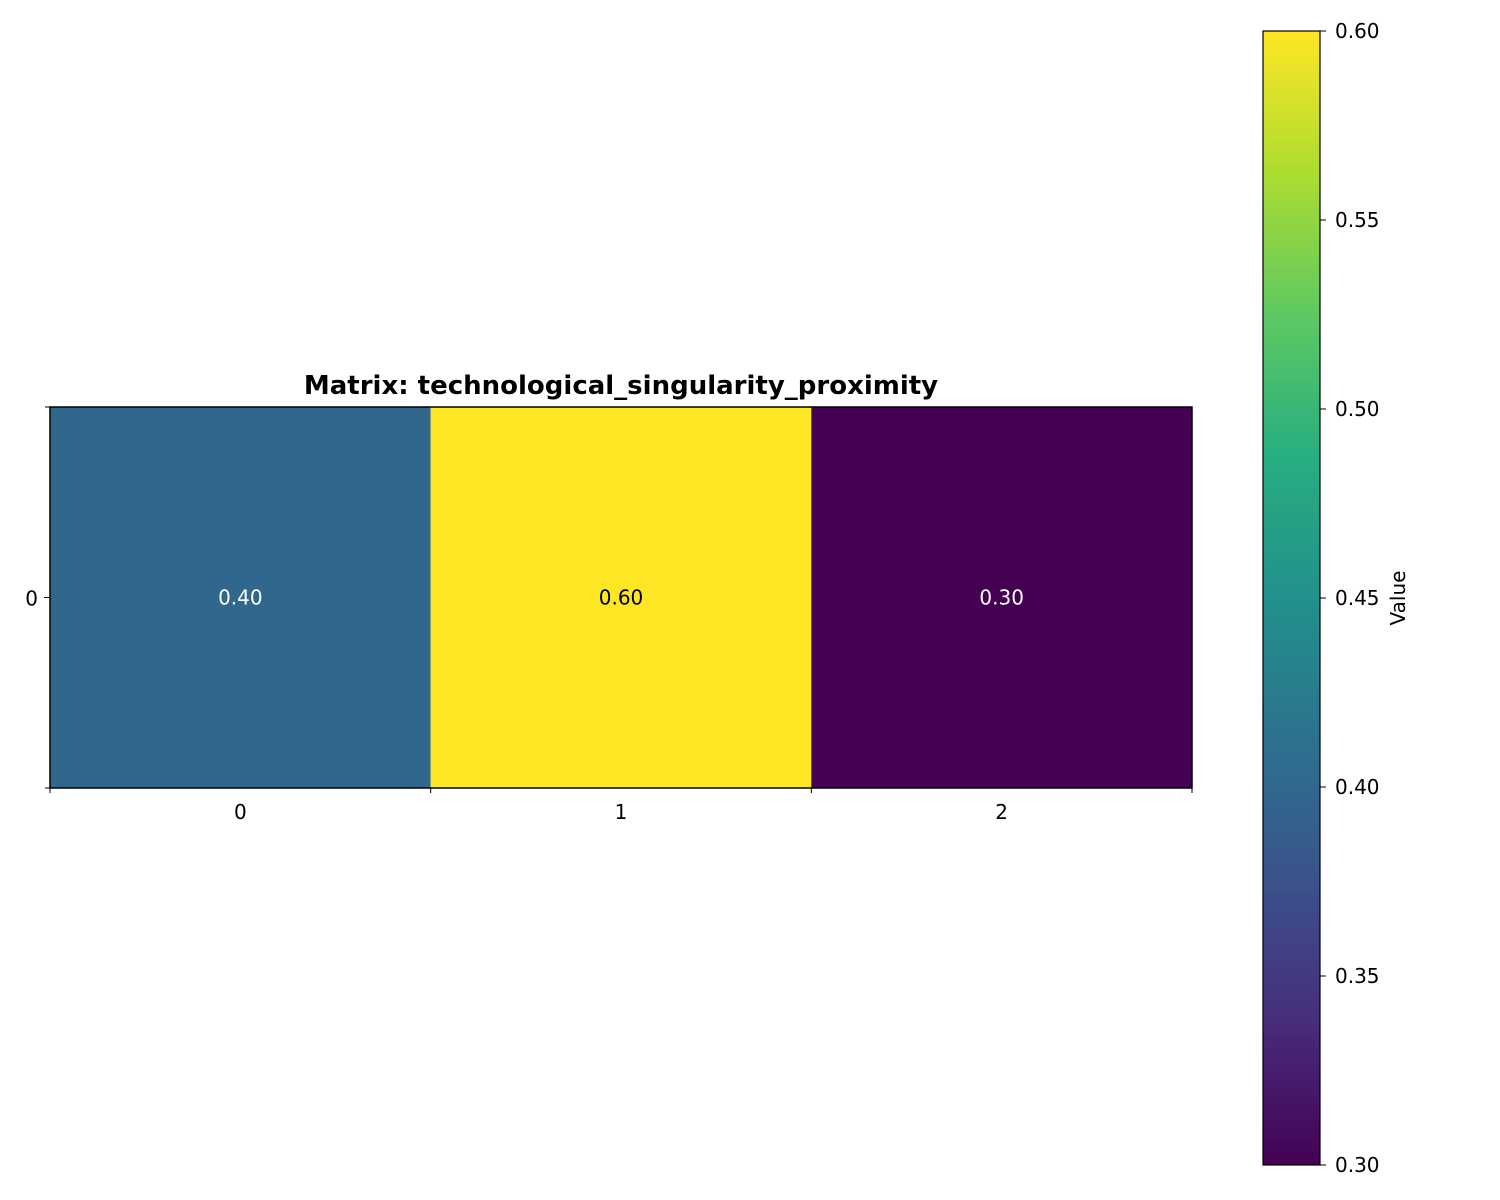 Image resolution: width=1500 pixels, height=1200 pixels. I want to click on colorbar-tick-label: 0.50, so click(1357, 409).